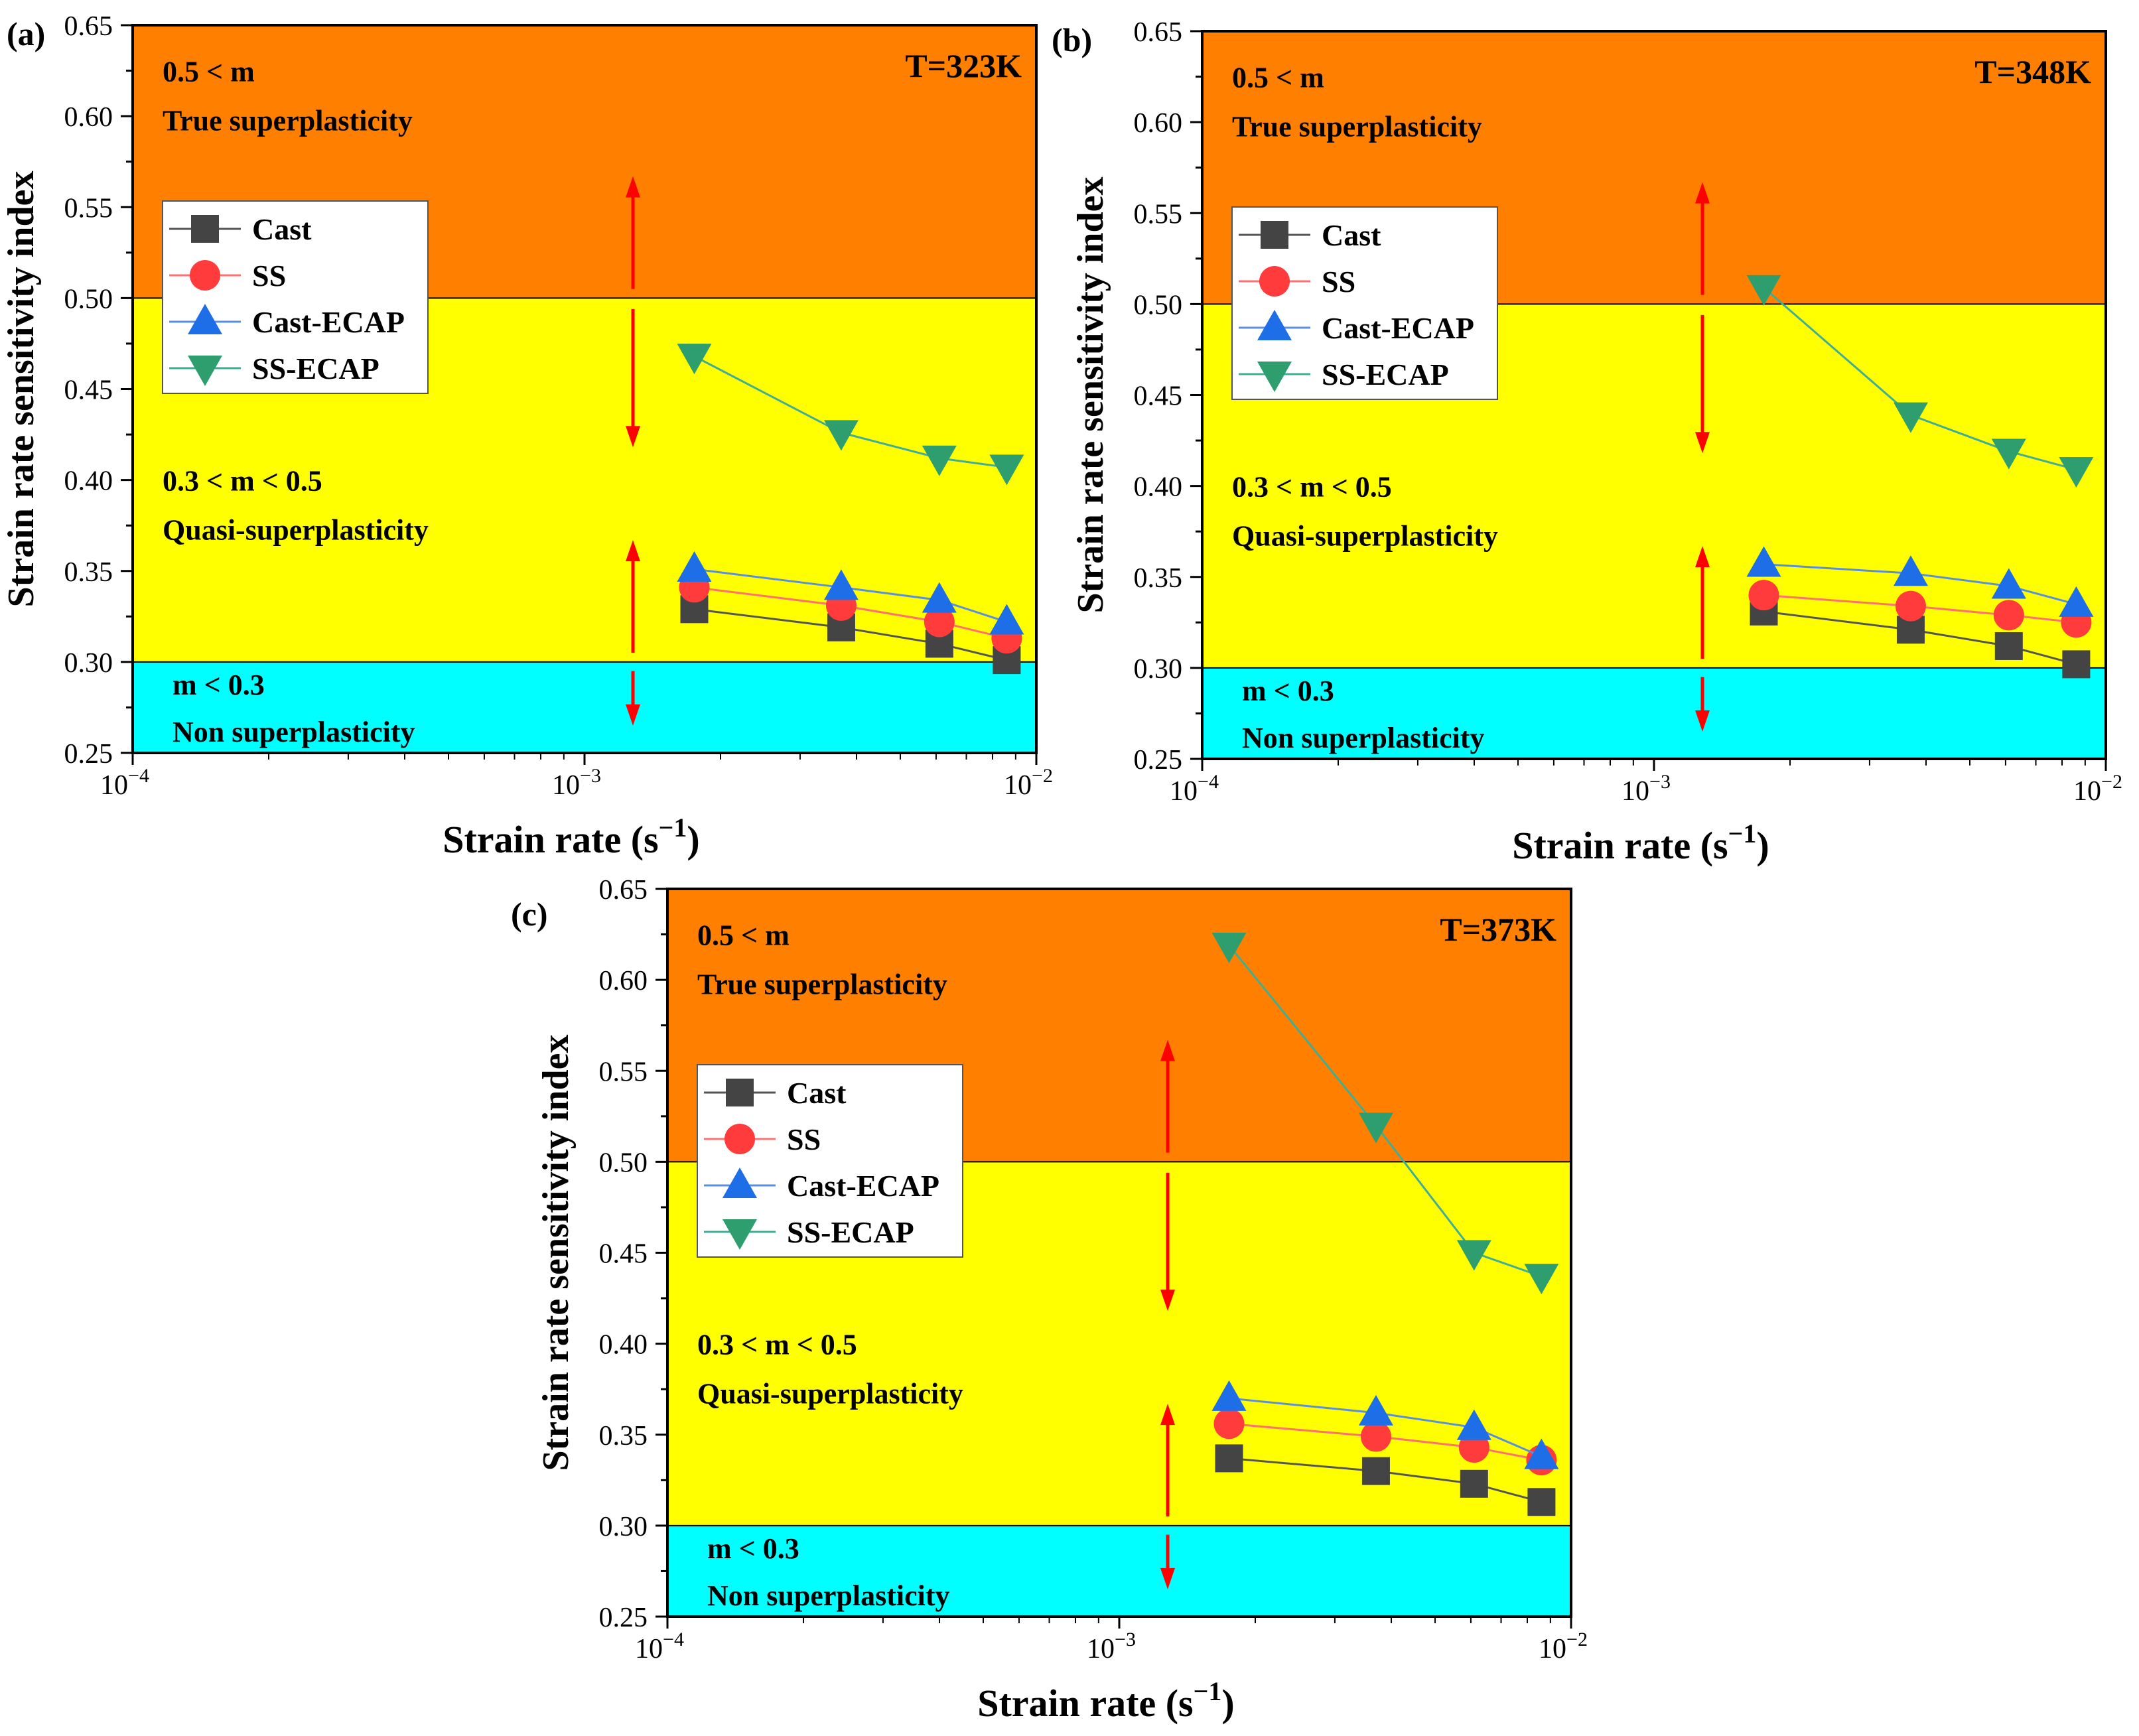  What do you see at coordinates (1365, 536) in the screenshot?
I see `region-label-1-line2: Quasi-superplasticity` at bounding box center [1365, 536].